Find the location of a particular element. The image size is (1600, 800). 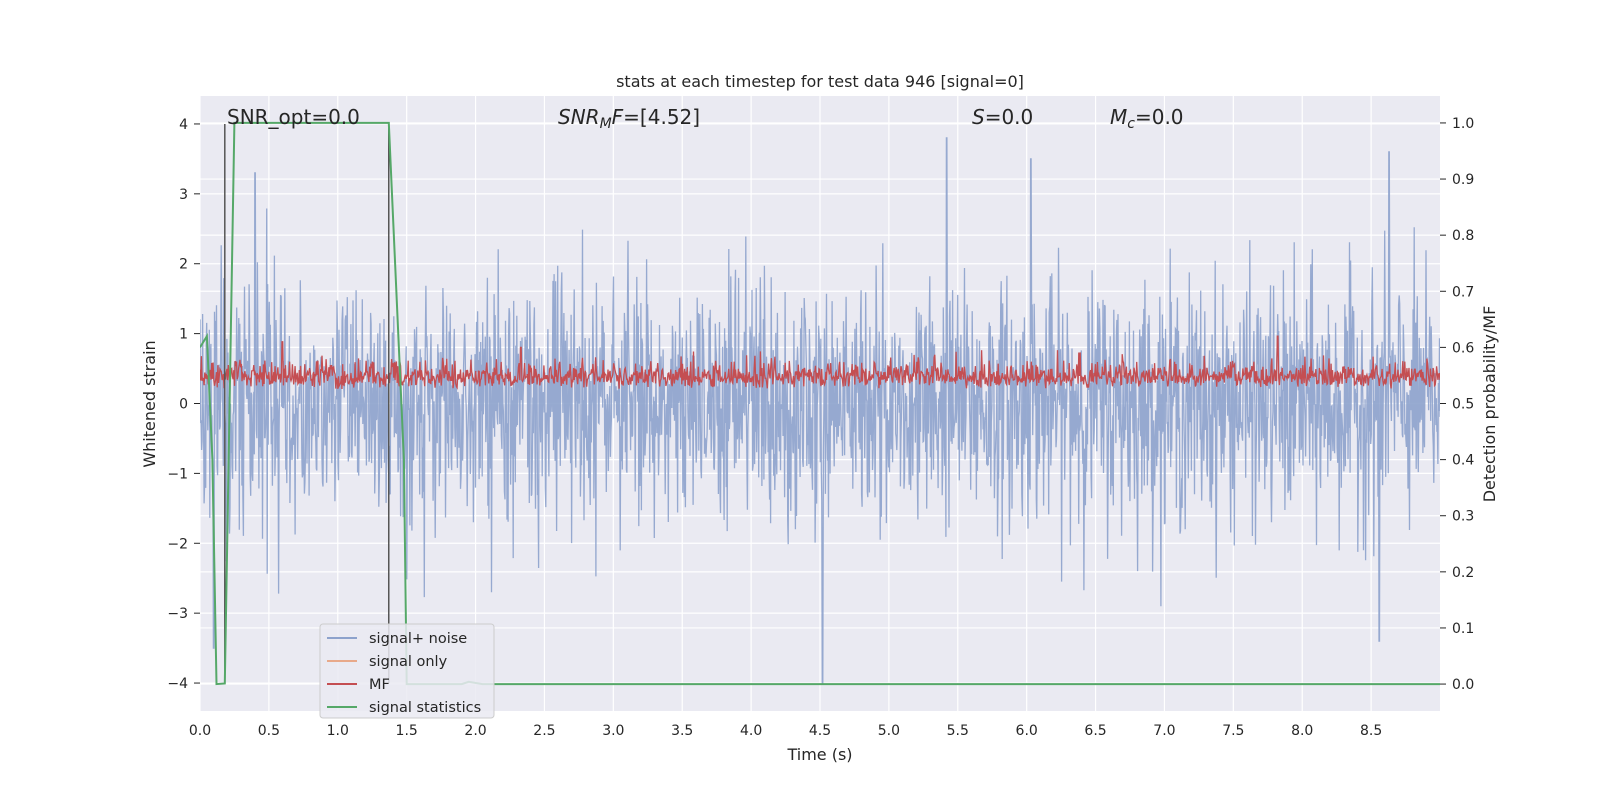

y-tick-label: −1 is located at coordinates (177, 474).